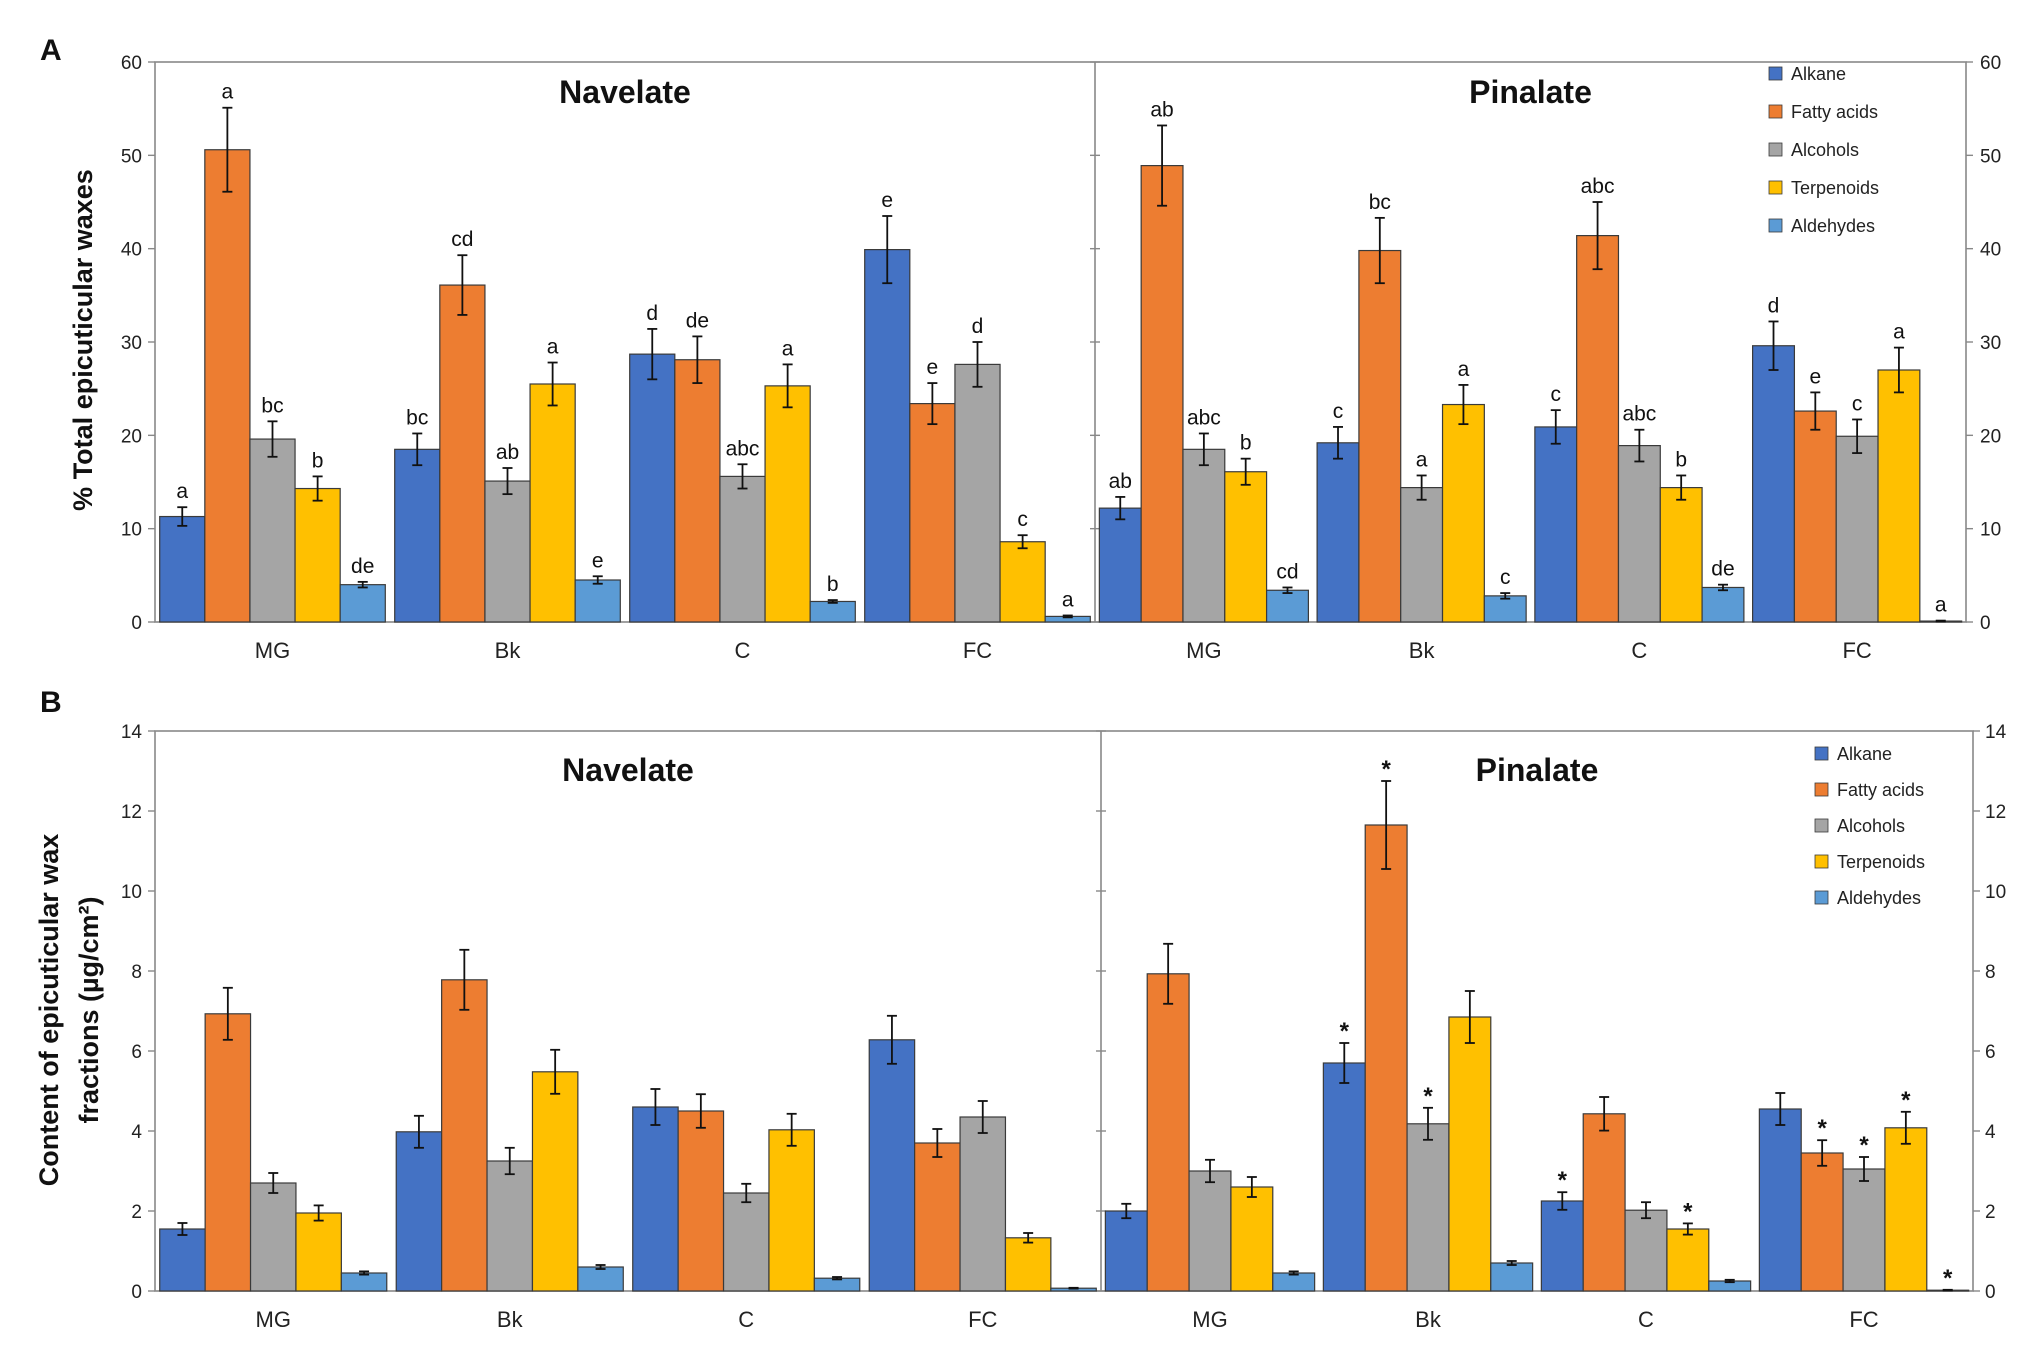  Describe the element at coordinates (742, 549) in the screenshot. I see `bar-alcohols-c` at that location.